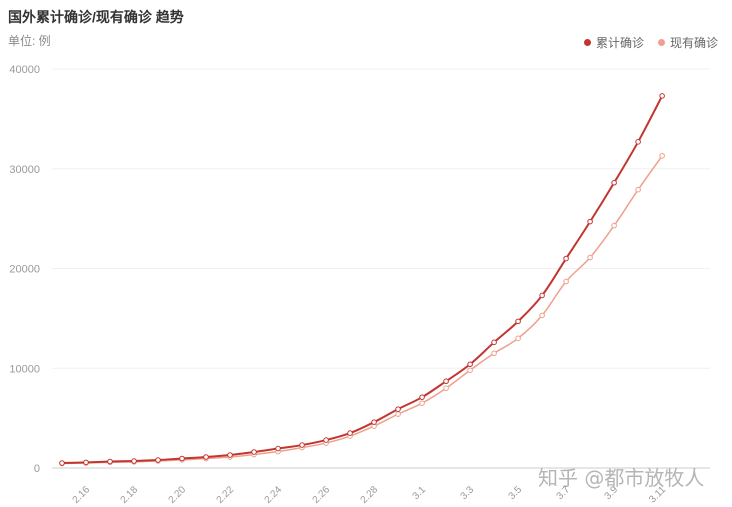 Image resolution: width=732 pixels, height=507 pixels. What do you see at coordinates (130, 495) in the screenshot?
I see `x-tick-label: 2.18` at bounding box center [130, 495].